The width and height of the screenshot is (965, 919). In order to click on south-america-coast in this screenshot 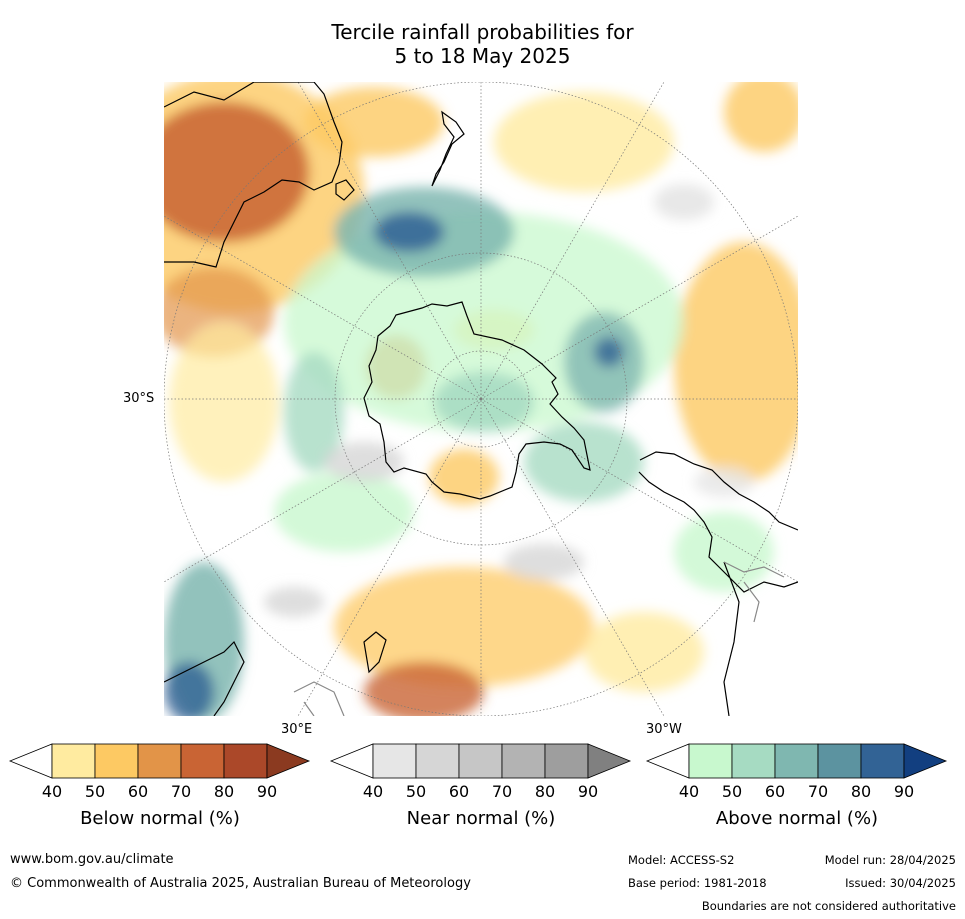, I will do `click(718, 583)`.